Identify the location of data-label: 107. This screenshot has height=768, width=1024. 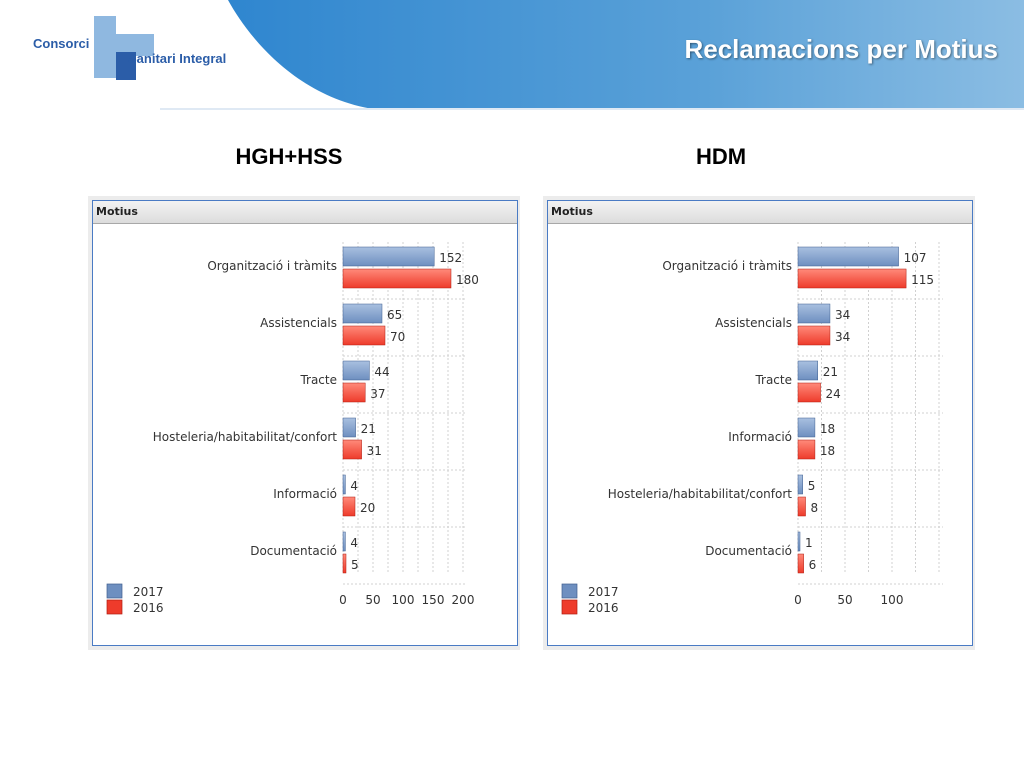
(915, 258).